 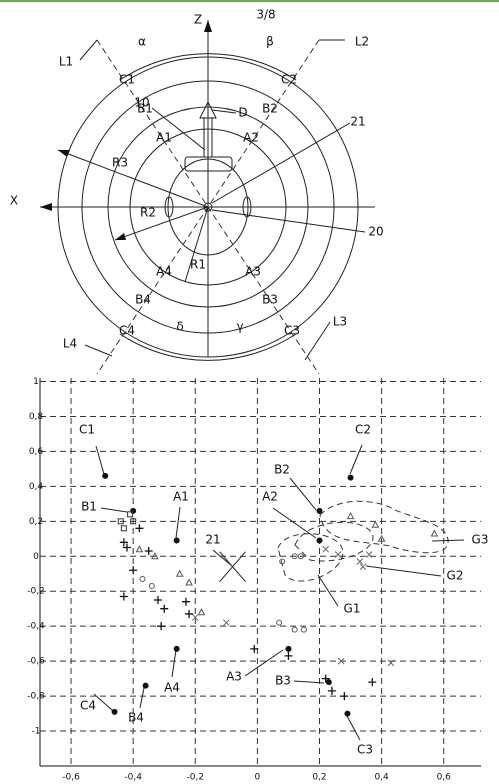 I want to click on annotation: G3, so click(x=480, y=540).